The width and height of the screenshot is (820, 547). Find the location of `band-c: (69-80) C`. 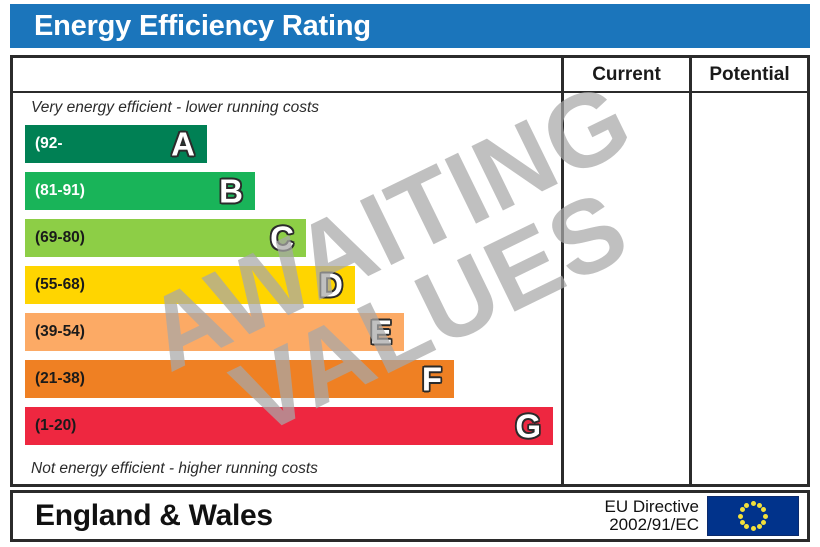

band-c: (69-80) C is located at coordinates (165, 238).